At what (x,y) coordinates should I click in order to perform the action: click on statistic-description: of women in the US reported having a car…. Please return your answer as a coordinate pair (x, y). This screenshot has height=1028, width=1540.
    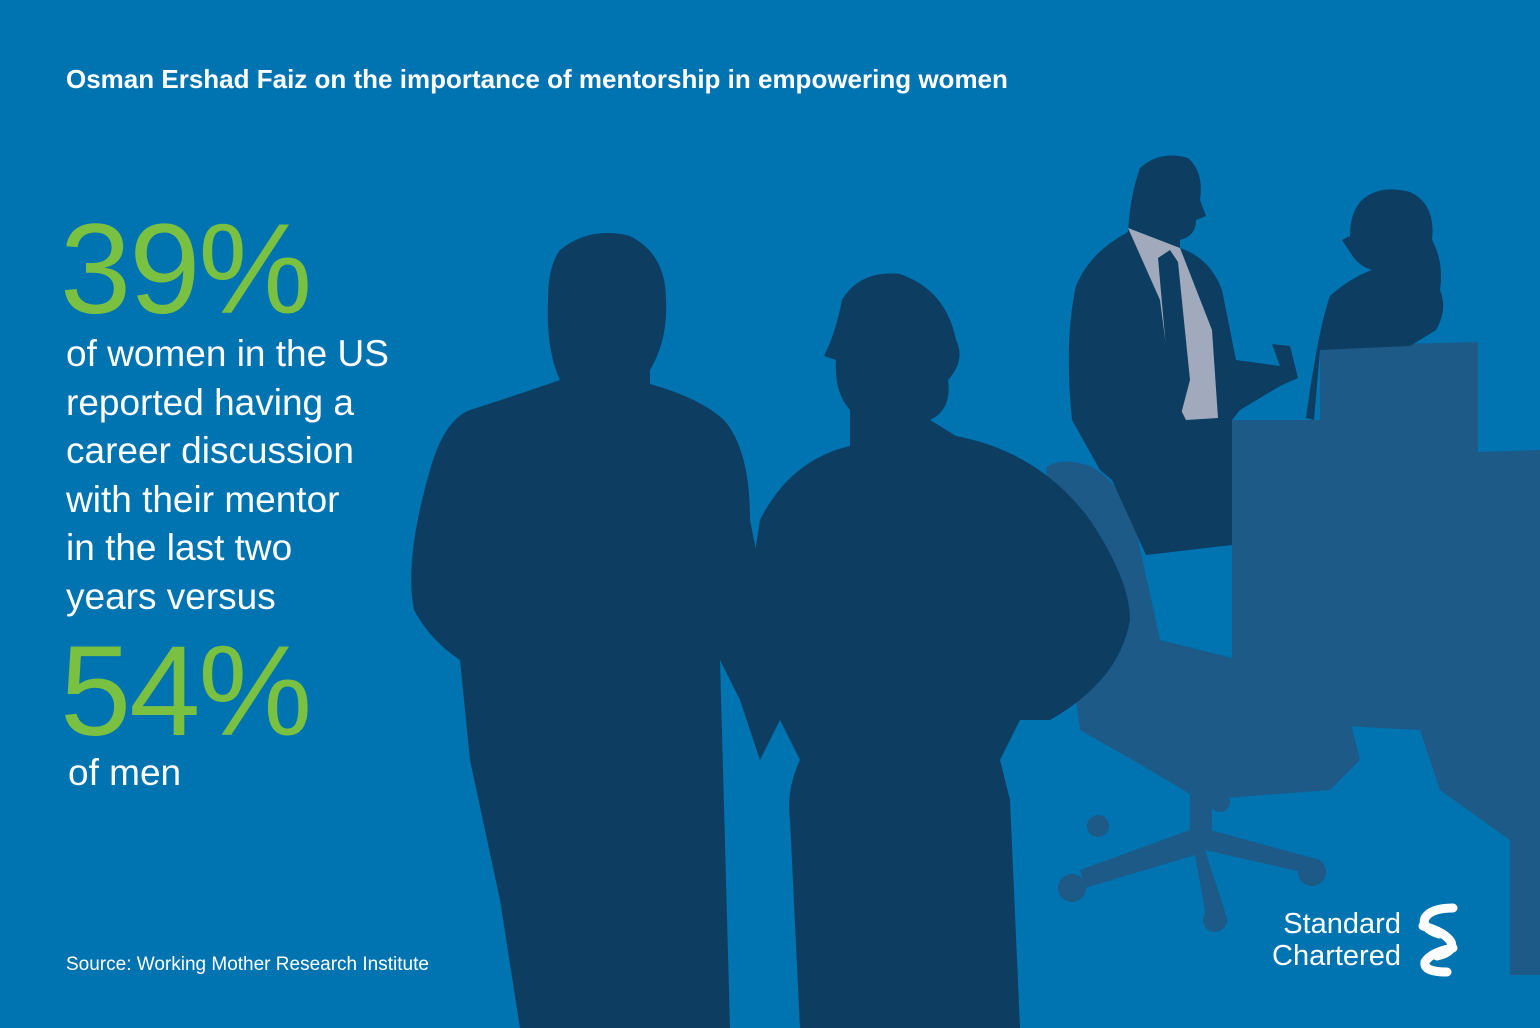
    Looking at the image, I should click on (227, 475).